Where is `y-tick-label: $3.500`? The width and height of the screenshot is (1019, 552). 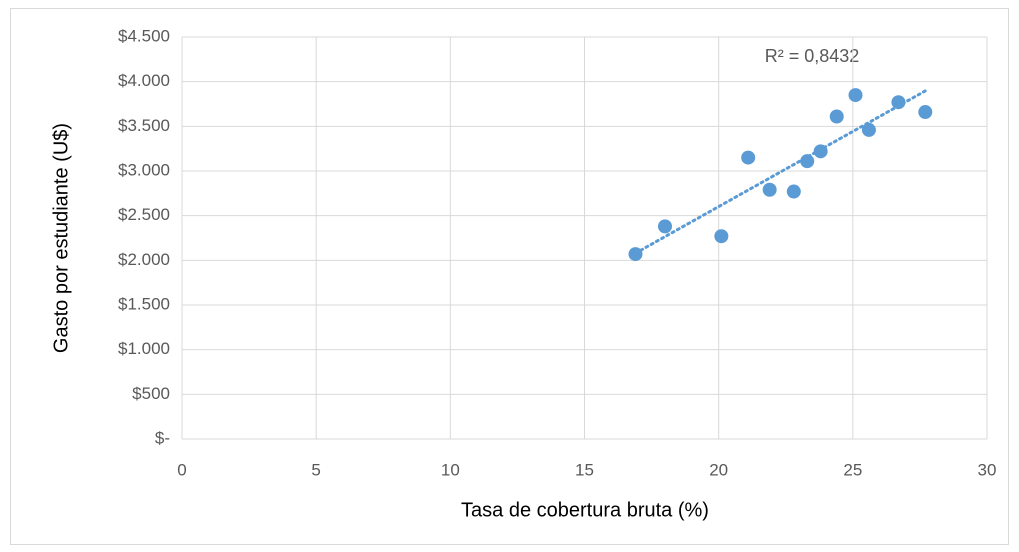
y-tick-label: $3.500 is located at coordinates (144, 125).